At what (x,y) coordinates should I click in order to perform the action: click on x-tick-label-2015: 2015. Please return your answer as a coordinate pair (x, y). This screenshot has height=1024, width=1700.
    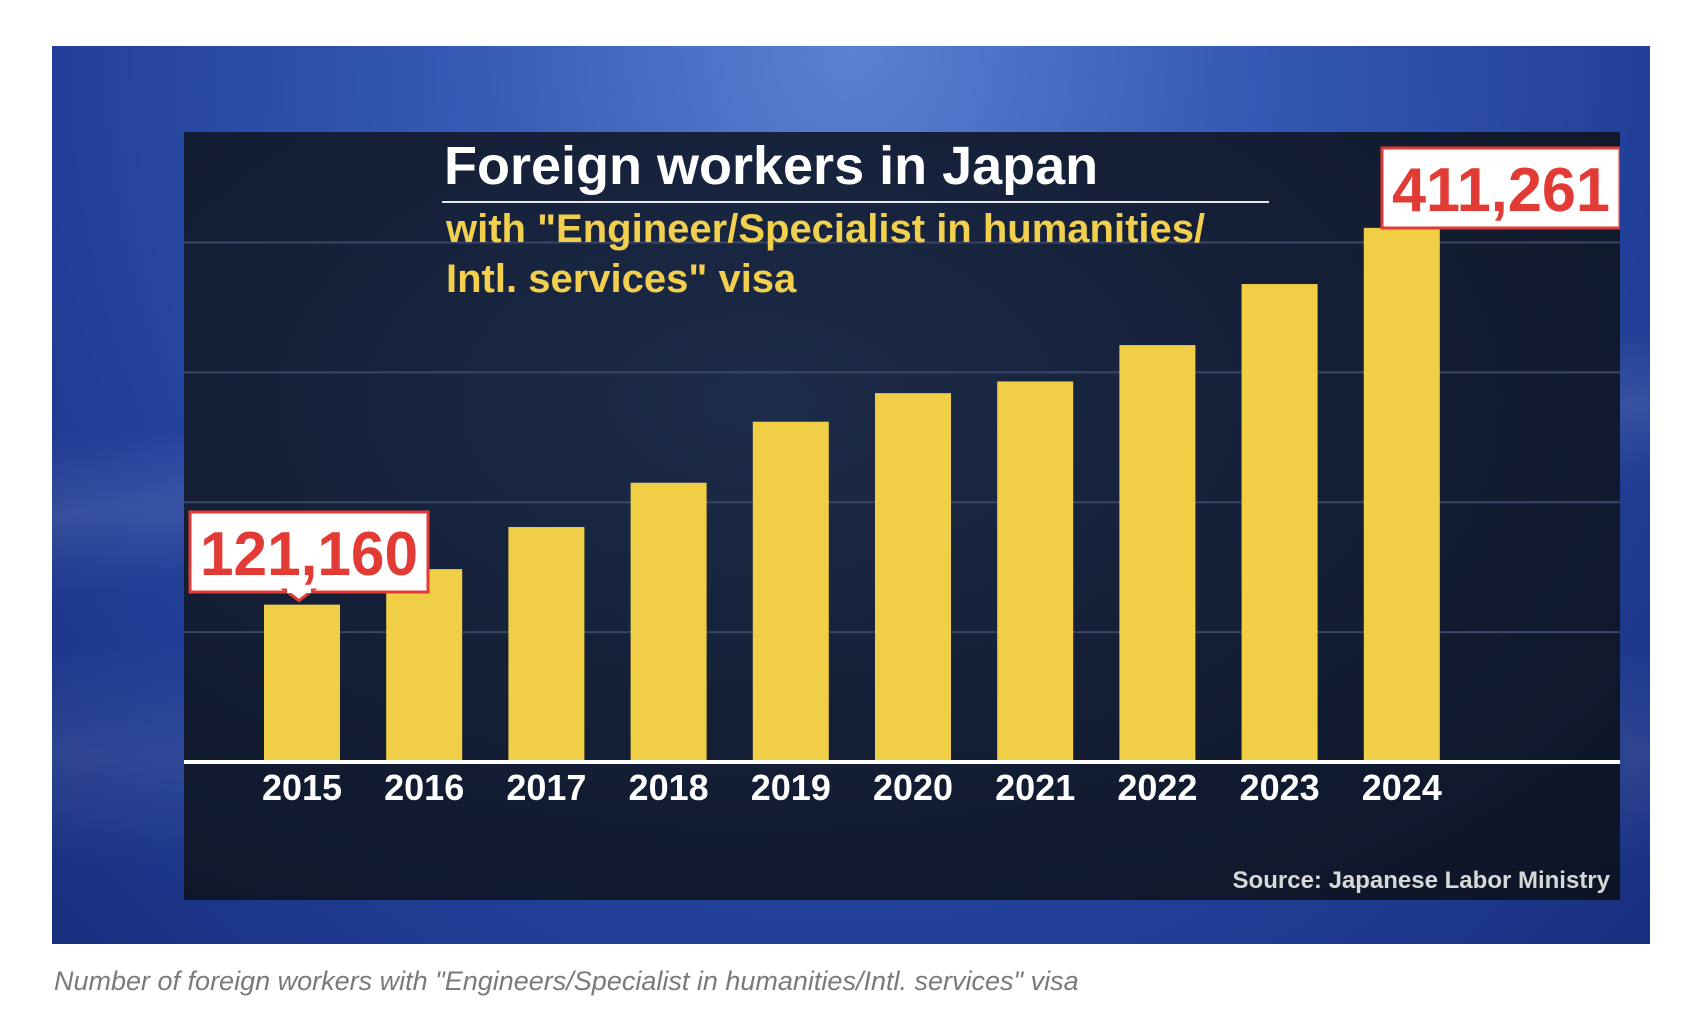
    Looking at the image, I should click on (302, 787).